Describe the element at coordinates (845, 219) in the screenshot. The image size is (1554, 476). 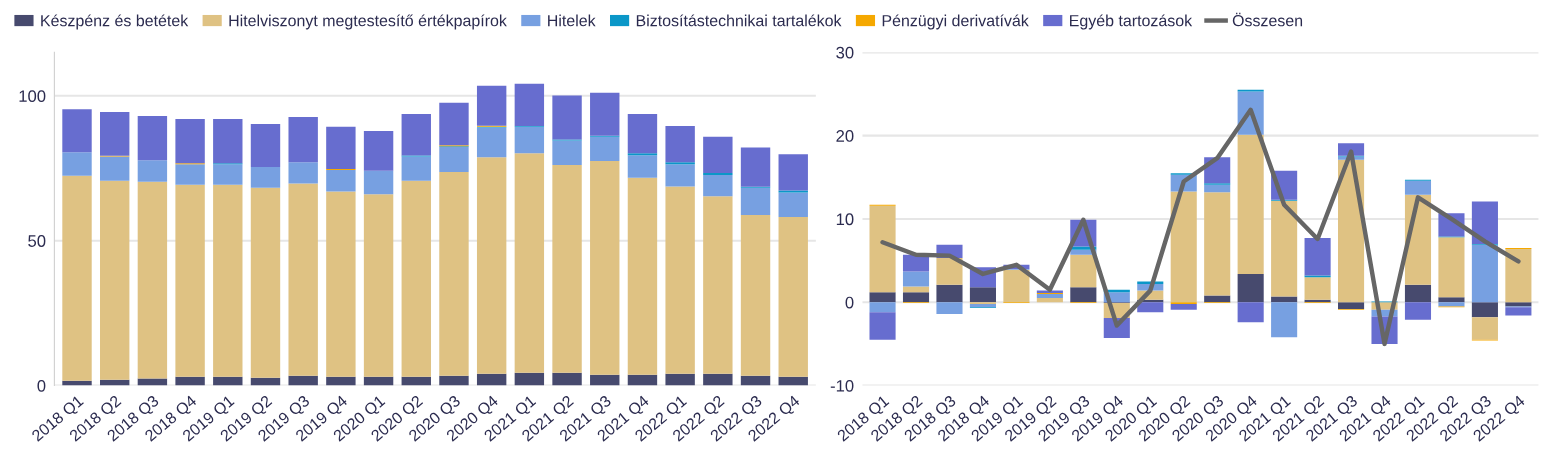
I see `y-tick-label: 10` at that location.